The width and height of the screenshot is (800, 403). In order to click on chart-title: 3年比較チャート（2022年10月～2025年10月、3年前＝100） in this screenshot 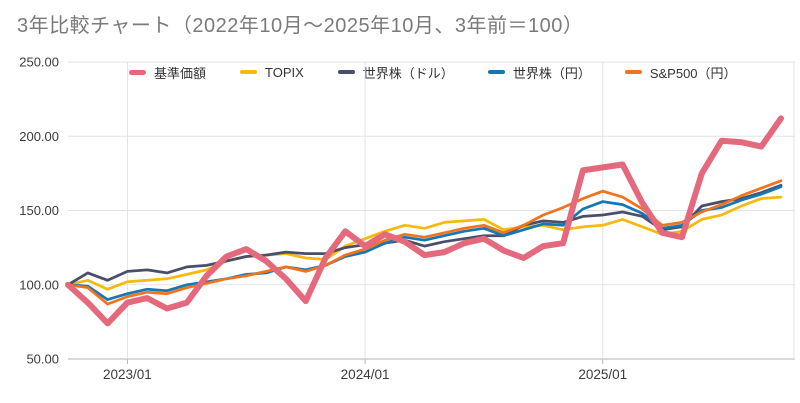, I will do `click(300, 26)`.